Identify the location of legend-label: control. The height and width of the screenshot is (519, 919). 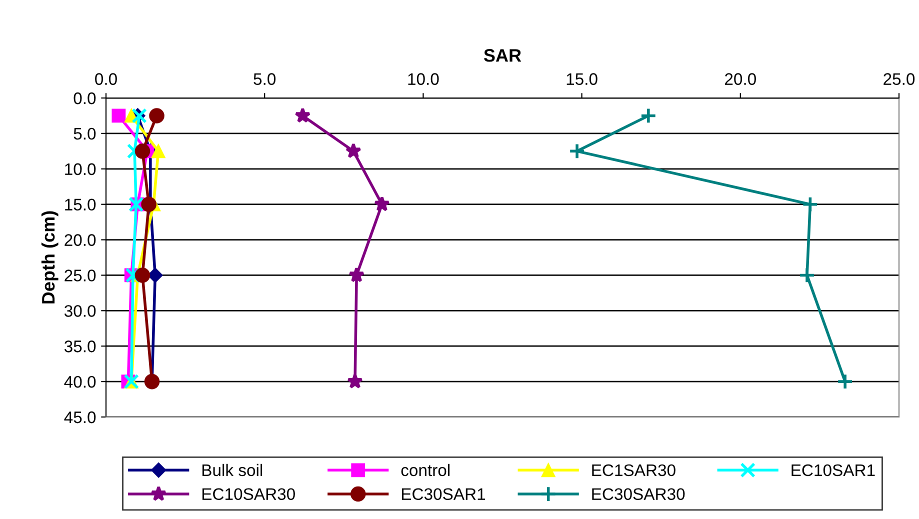
(425, 470).